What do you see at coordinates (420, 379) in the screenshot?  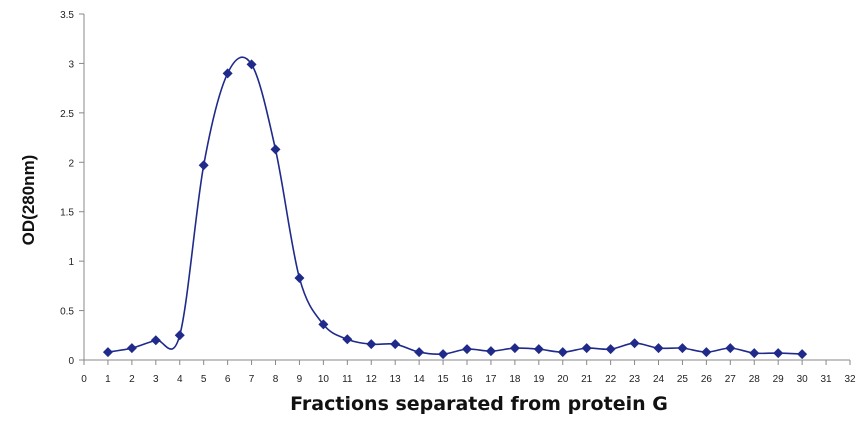 I see `x-tick-label: 14` at bounding box center [420, 379].